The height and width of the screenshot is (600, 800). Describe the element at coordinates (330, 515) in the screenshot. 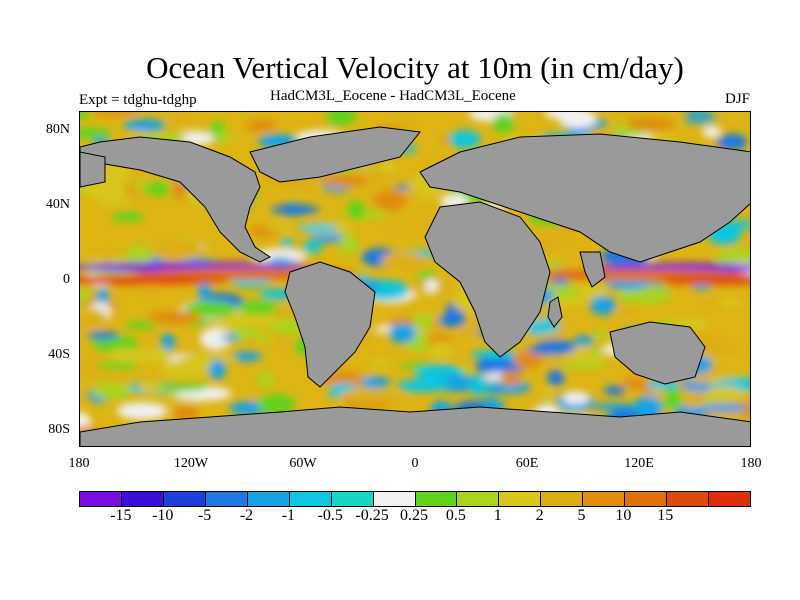

I see `colorbar-label: -0.5` at that location.